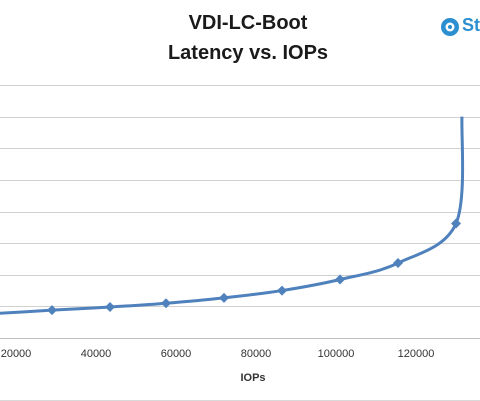  I want to click on x-tick-label: 80000, so click(256, 354).